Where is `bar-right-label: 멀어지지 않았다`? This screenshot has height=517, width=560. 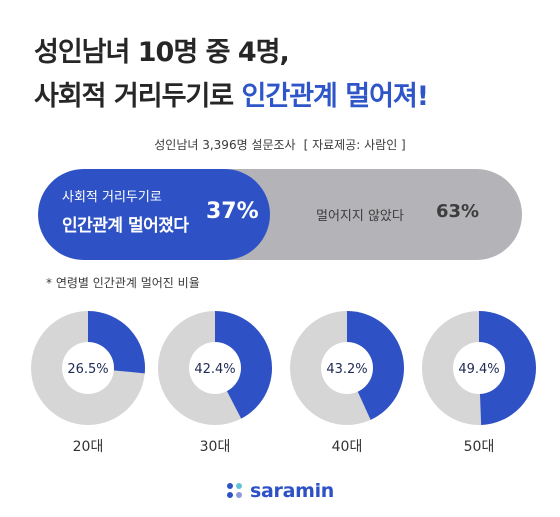
bar-right-label: 멀어지지 않았다 is located at coordinates (360, 216).